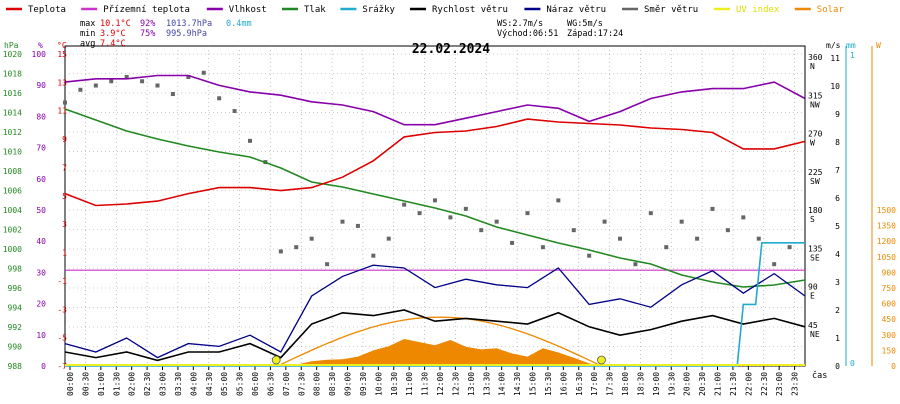 The height and width of the screenshot is (404, 900). What do you see at coordinates (889, 350) in the screenshot?
I see `solar-tick-label: 150` at bounding box center [889, 350].